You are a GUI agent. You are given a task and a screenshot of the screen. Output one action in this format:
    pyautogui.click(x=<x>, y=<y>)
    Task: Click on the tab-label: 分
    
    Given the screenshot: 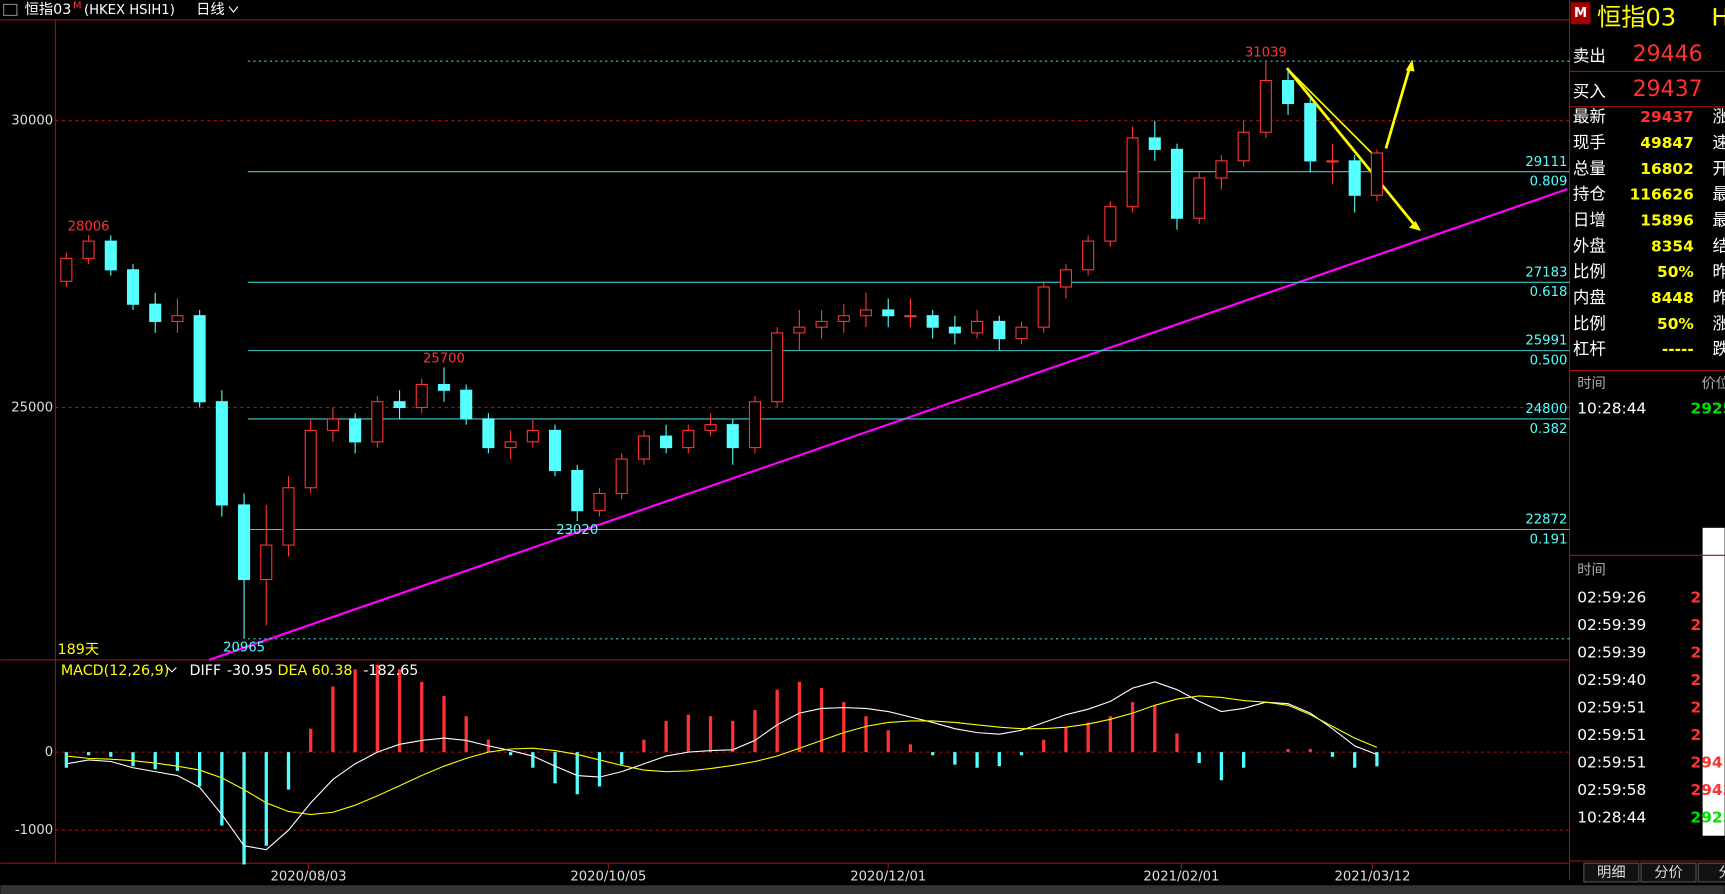 What is the action you would take?
    pyautogui.click(x=1722, y=872)
    